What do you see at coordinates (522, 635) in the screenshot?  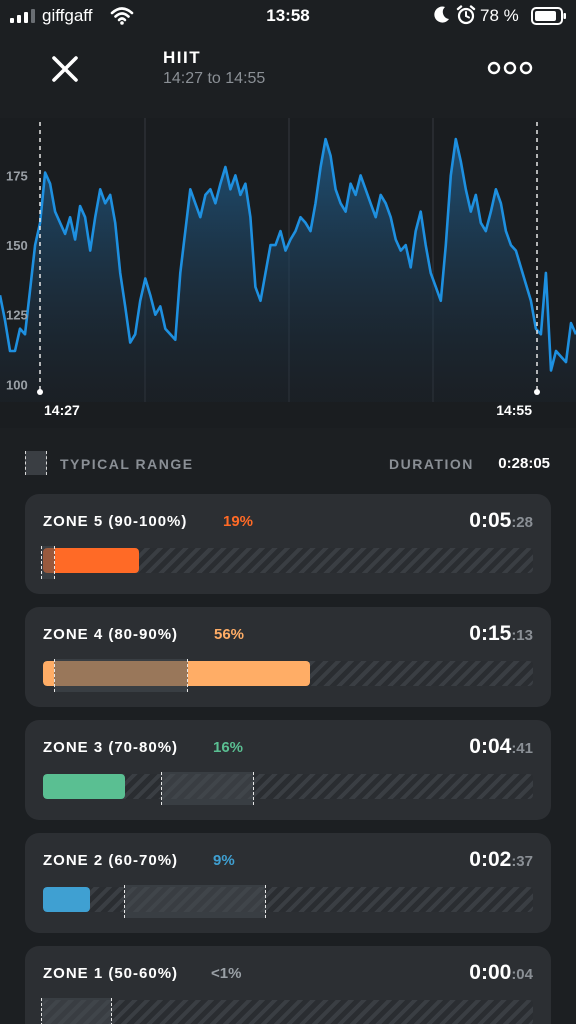 I see `zone-duration-seconds: :13` at bounding box center [522, 635].